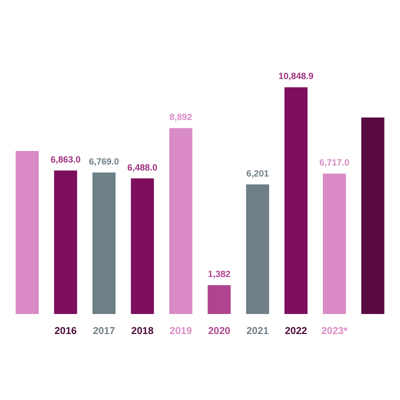 This screenshot has width=400, height=400. Describe the element at coordinates (66, 331) in the screenshot. I see `x-tick-label: 2016` at that location.